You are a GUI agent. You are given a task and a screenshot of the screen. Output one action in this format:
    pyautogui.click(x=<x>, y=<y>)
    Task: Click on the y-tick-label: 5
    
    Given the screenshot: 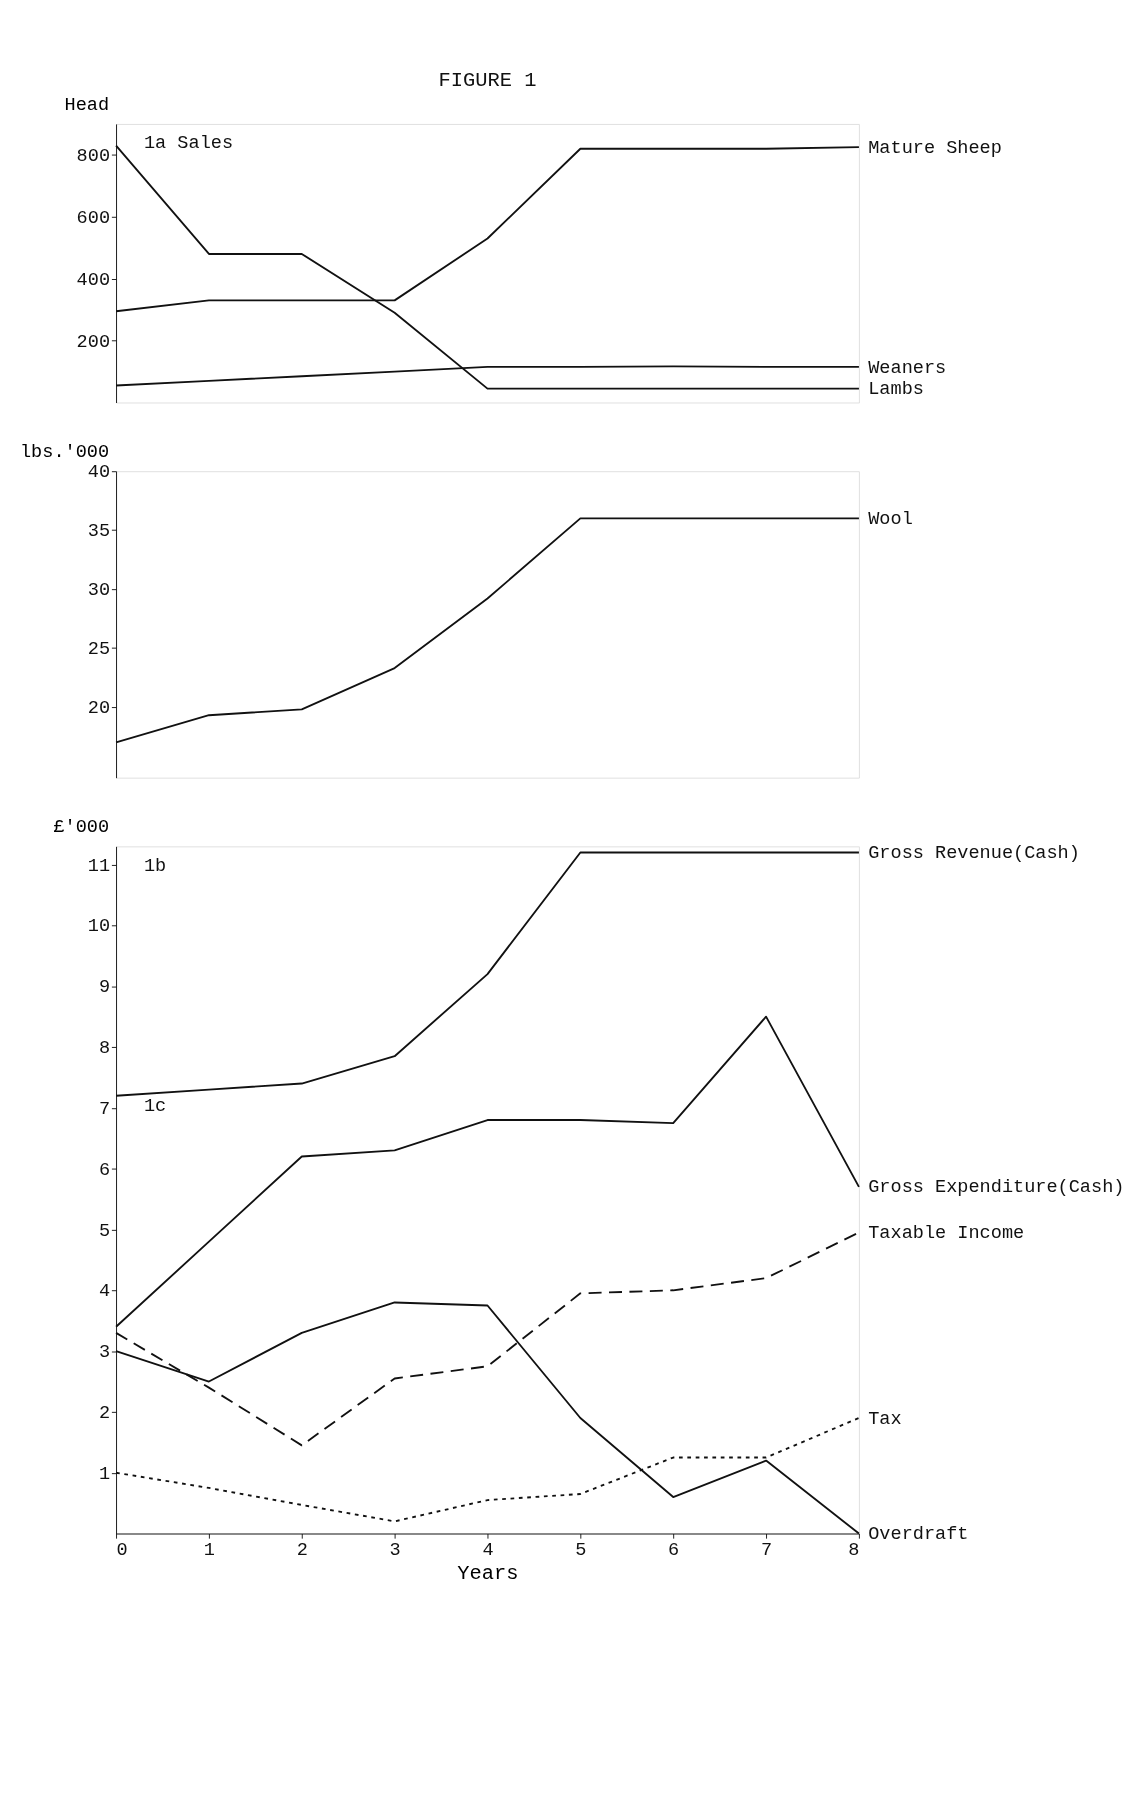 What is the action you would take?
    pyautogui.click(x=104, y=1231)
    